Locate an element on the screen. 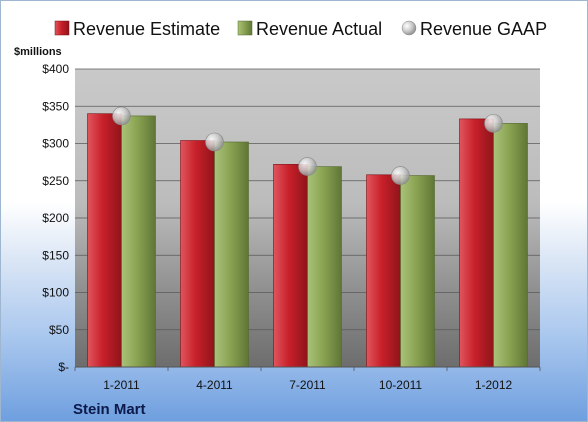 The width and height of the screenshot is (588, 422). legend-swatch-estimate is located at coordinates (62, 28).